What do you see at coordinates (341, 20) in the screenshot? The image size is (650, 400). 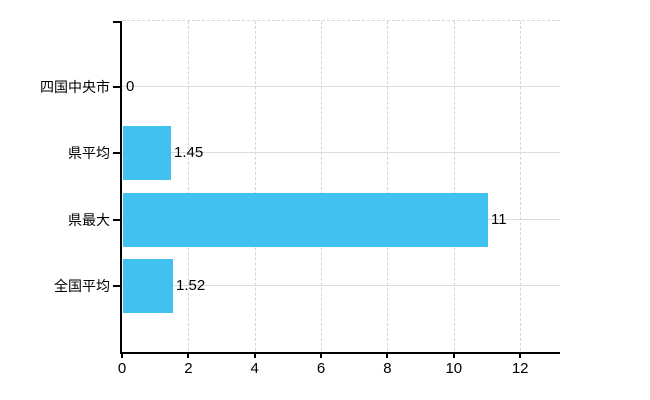 I see `plot-top-border` at bounding box center [341, 20].